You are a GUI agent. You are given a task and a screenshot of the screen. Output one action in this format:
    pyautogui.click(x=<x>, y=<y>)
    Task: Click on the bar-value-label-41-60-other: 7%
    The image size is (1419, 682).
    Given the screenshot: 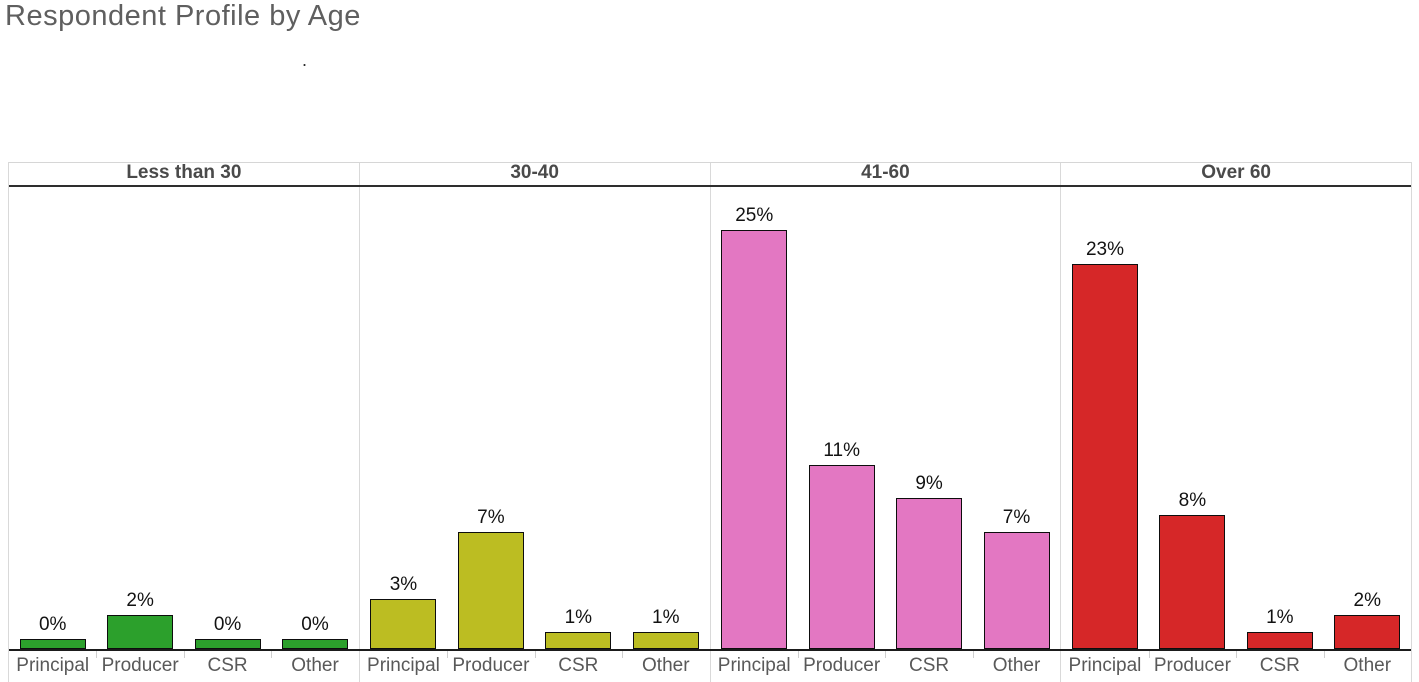 What is the action you would take?
    pyautogui.click(x=1016, y=517)
    